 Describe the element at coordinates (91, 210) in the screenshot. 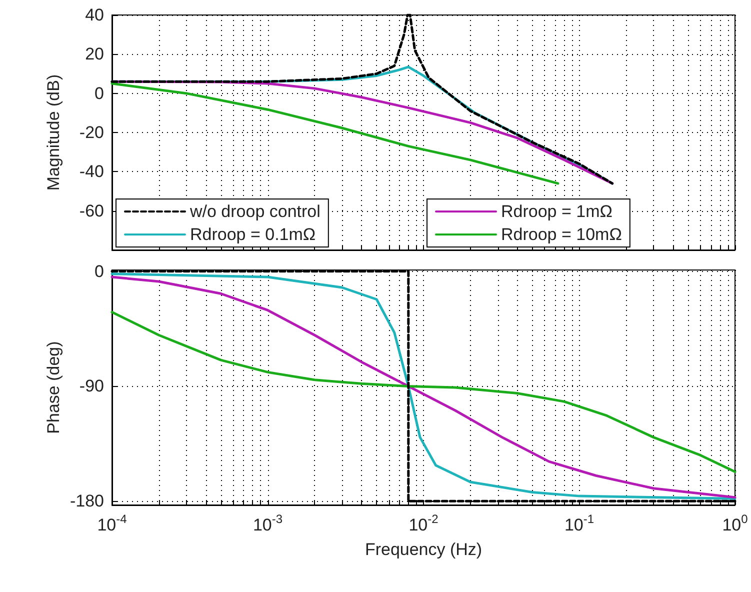

I see `y-tick-label: -60` at that location.